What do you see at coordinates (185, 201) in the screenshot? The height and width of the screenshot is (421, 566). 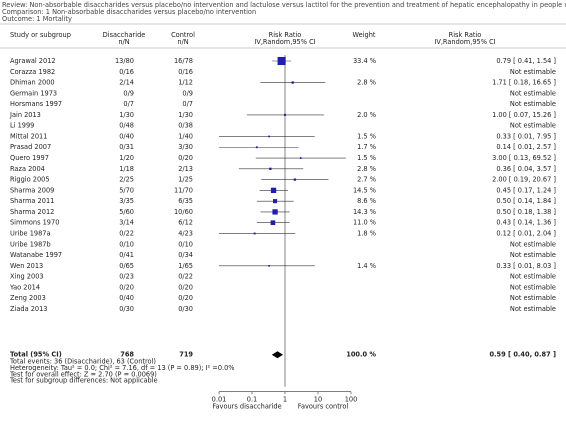 I see `control-events: 6/35` at bounding box center [185, 201].